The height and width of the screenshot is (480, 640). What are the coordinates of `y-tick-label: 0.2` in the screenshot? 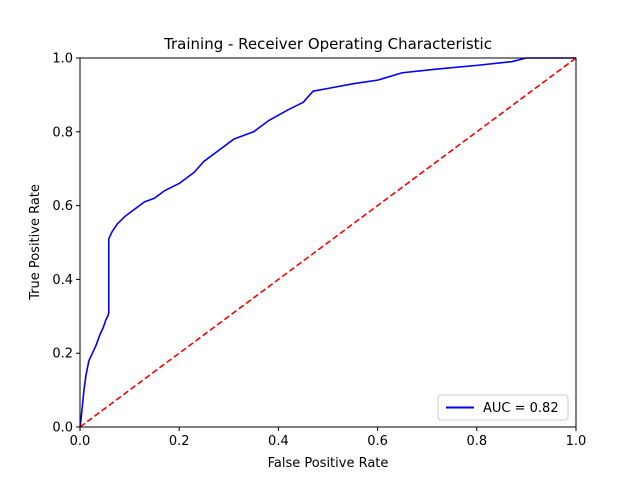 It's located at (62, 354).